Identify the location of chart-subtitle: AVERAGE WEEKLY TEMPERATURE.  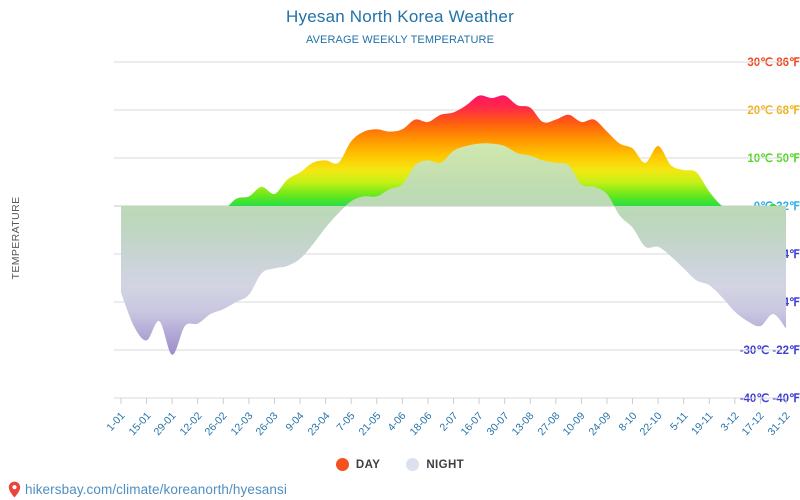
(399, 40).